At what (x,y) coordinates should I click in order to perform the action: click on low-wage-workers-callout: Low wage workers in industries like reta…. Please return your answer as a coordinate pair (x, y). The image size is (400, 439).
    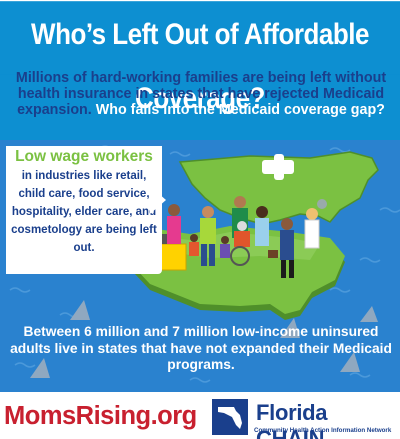
    Looking at the image, I should click on (84, 210).